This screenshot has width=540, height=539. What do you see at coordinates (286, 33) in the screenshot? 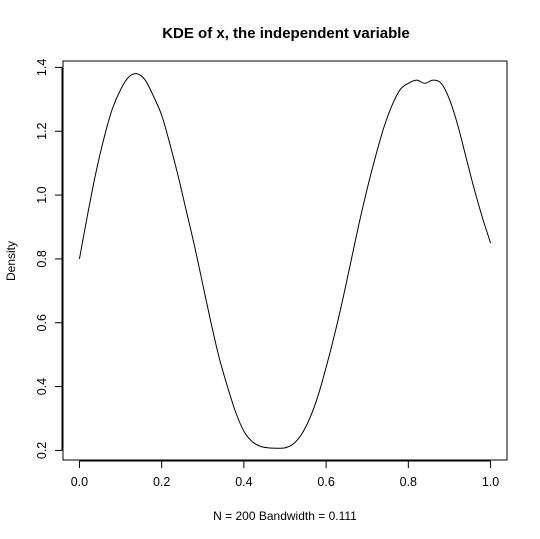
I see `chart-title: KDE of x, the independent variable` at bounding box center [286, 33].